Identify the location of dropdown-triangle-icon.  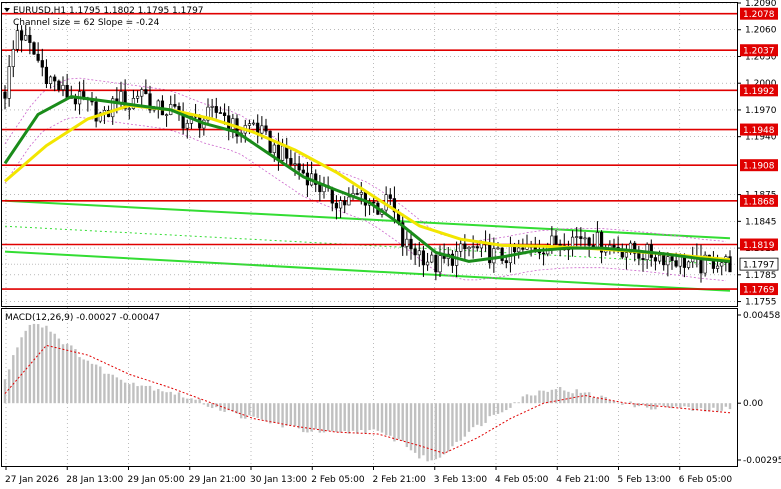
(7, 10).